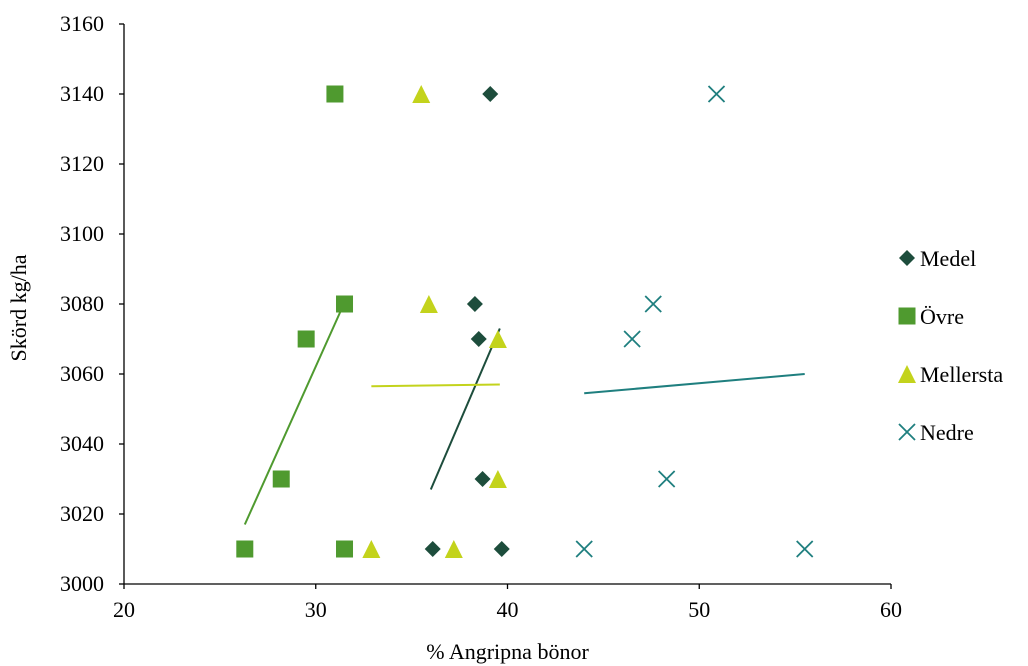 The width and height of the screenshot is (1028, 666). I want to click on y-tick-label: 3100, so click(82, 233).